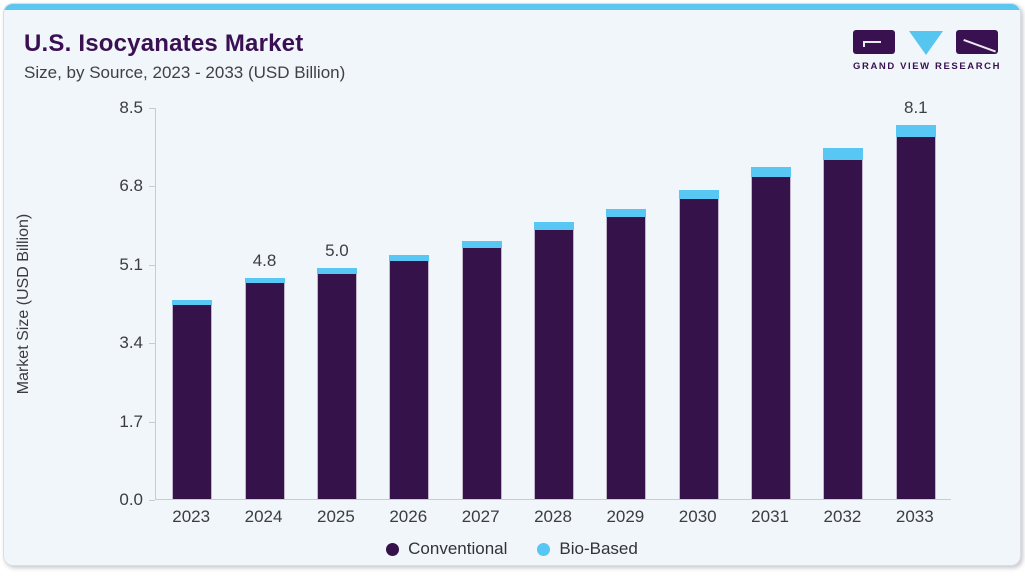 The height and width of the screenshot is (576, 1025). I want to click on logo-letter-r-icon, so click(977, 42).